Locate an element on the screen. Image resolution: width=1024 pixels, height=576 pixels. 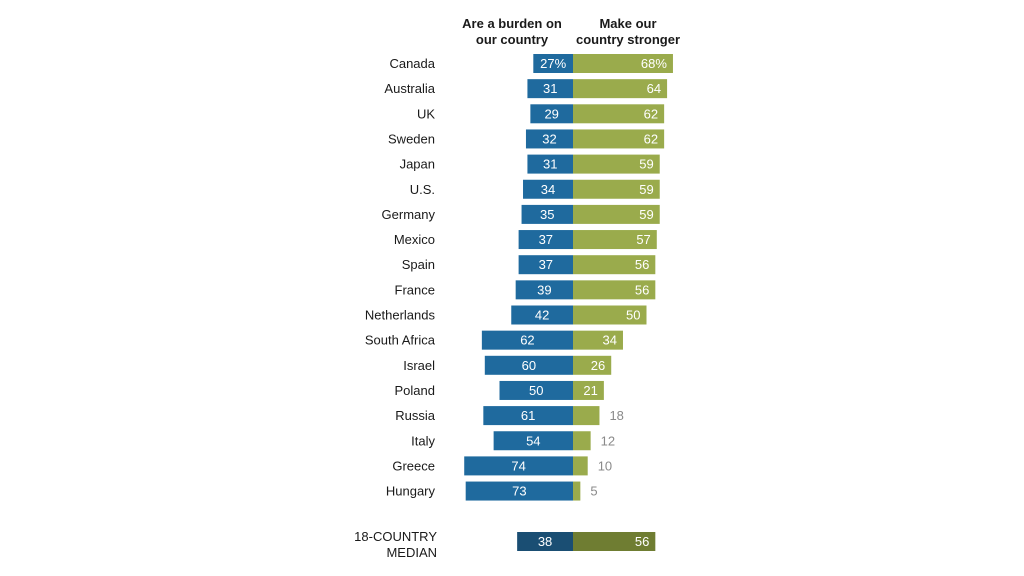
row-uk: UK 29 62 is located at coordinates (541, 114).